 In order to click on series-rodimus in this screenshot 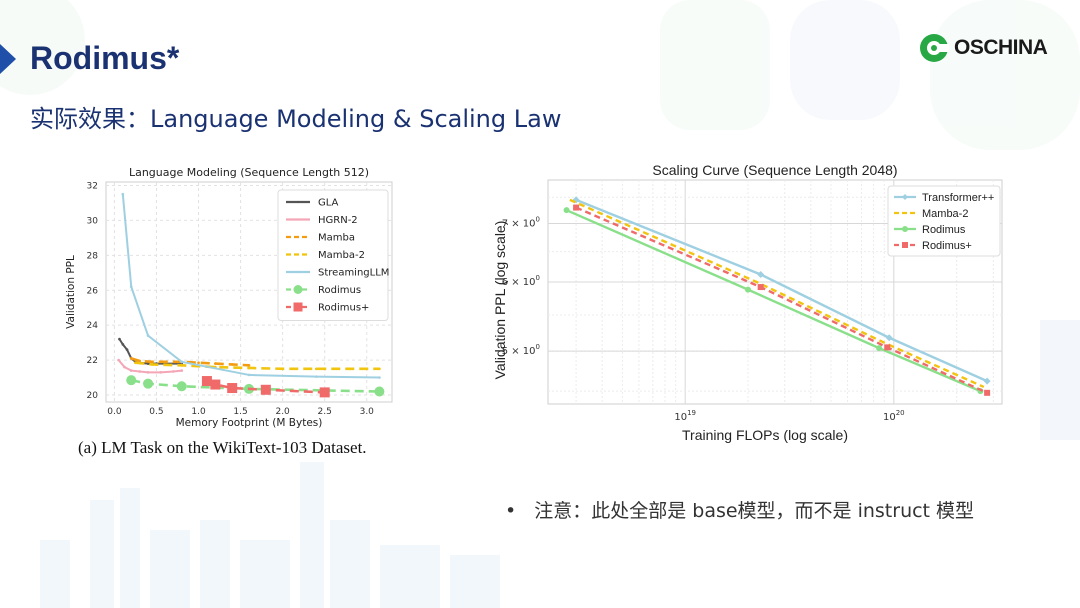, I will do `click(265, 387)`.